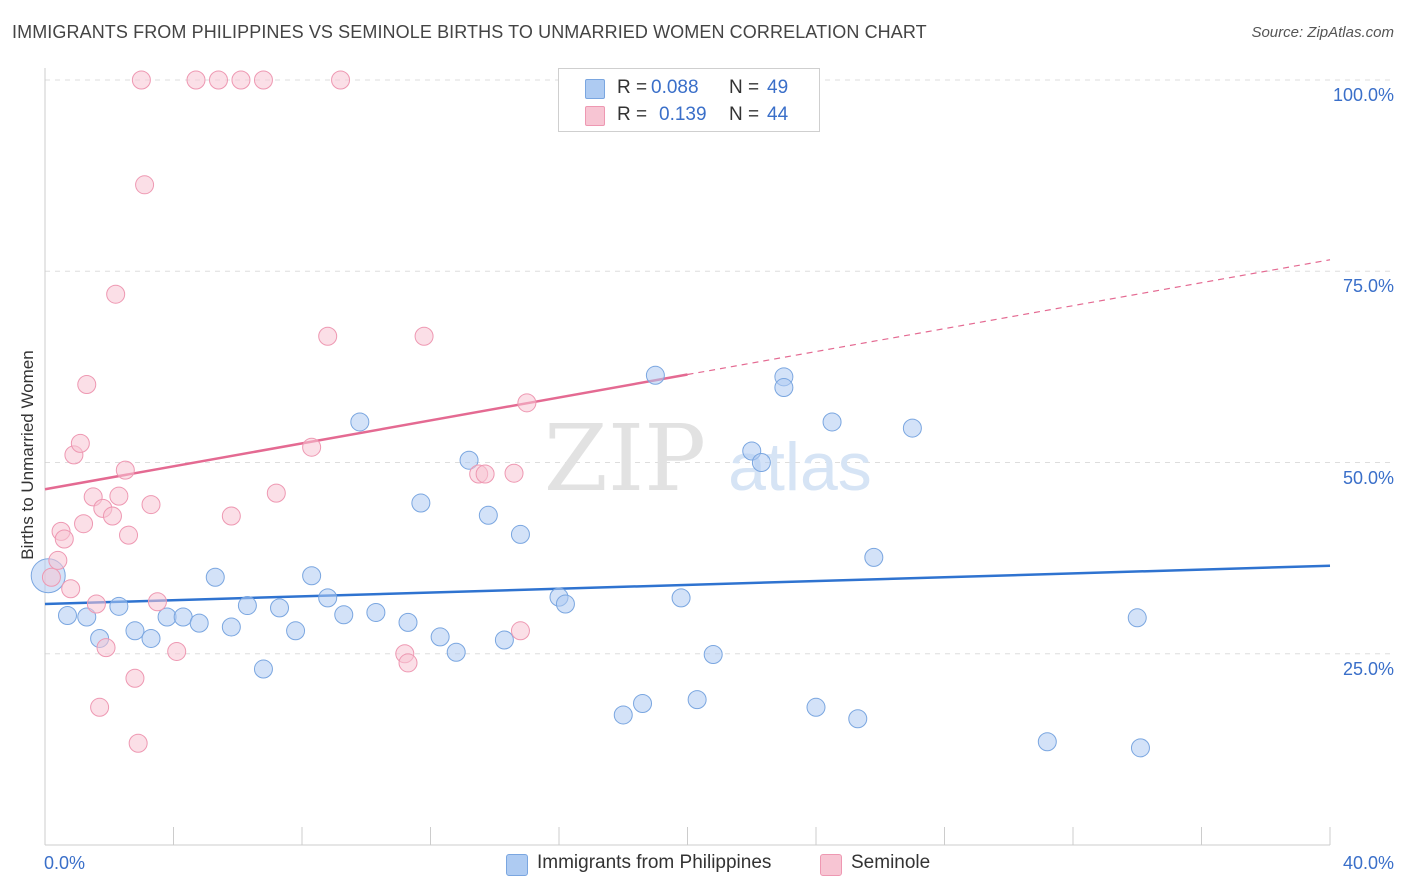  What do you see at coordinates (708, 458) in the screenshot?
I see `watermark: ZIP atlas` at bounding box center [708, 458].